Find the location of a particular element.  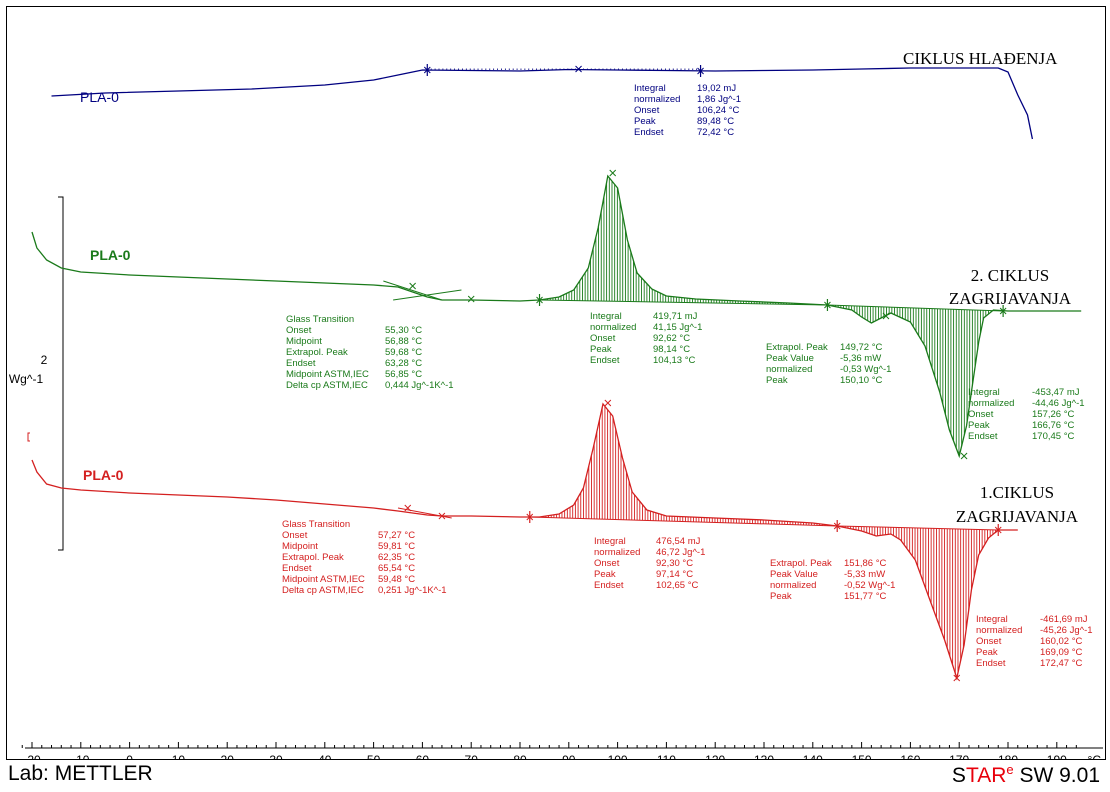

curve-title-heat1-line2: ZAGRIJAVANJA is located at coordinates (1017, 516).